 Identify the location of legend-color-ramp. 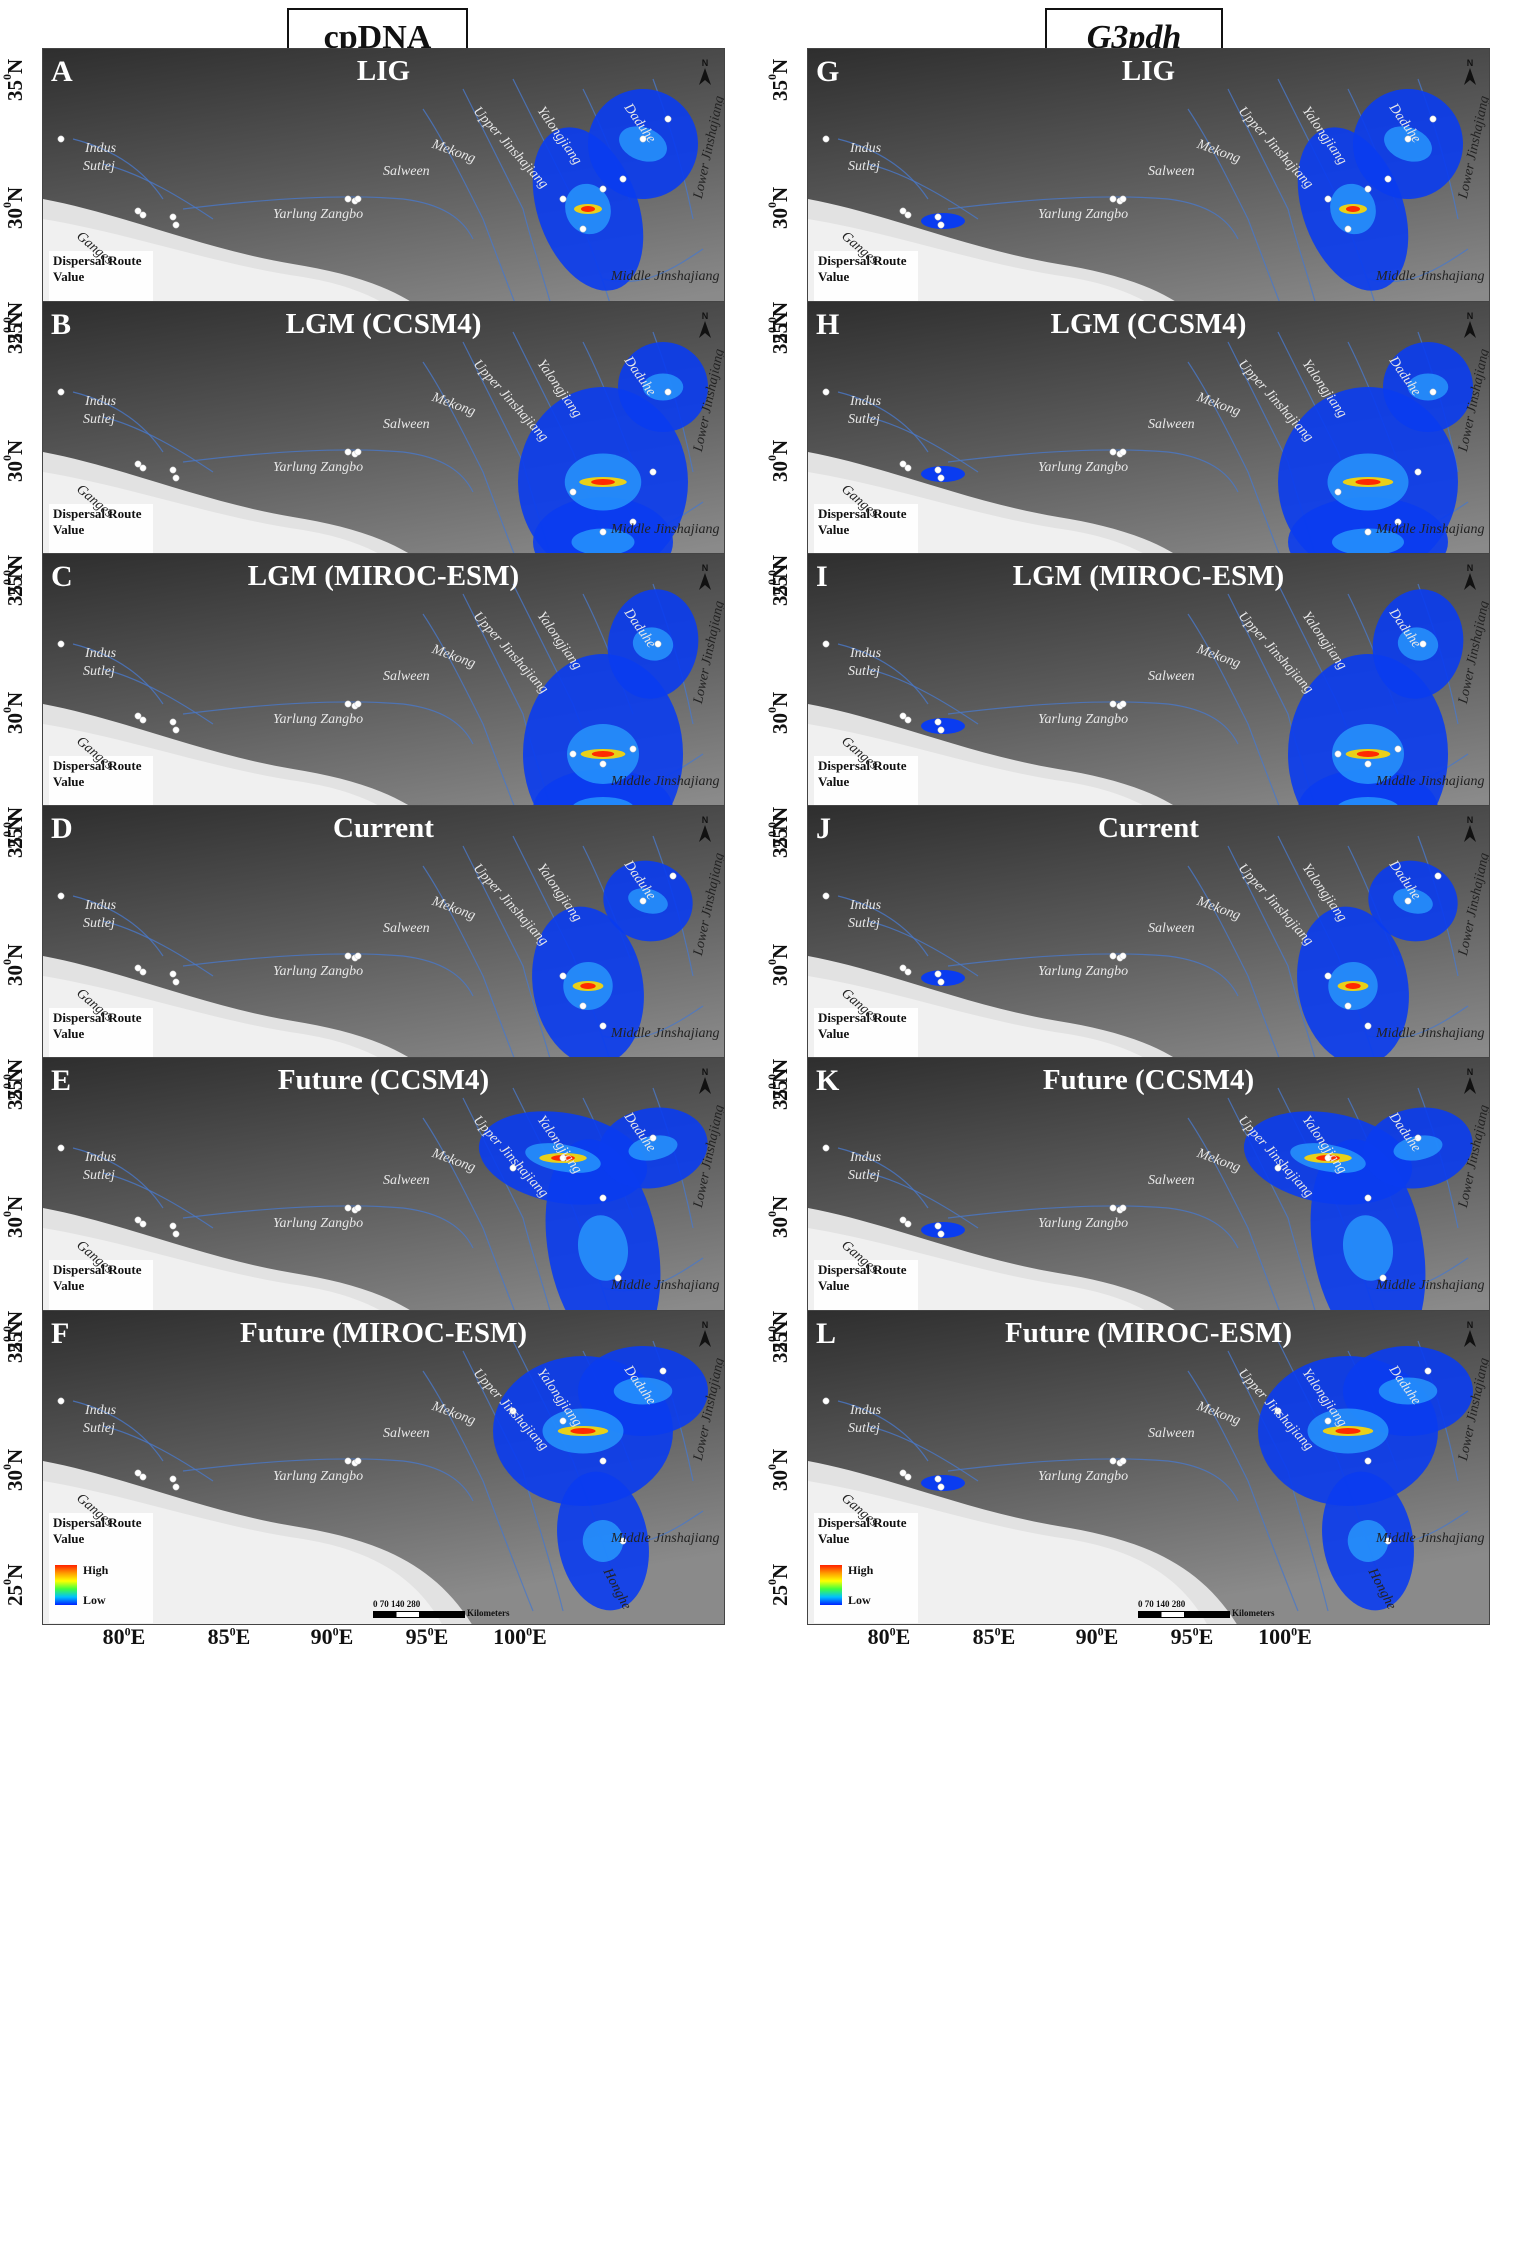
(66, 1585).